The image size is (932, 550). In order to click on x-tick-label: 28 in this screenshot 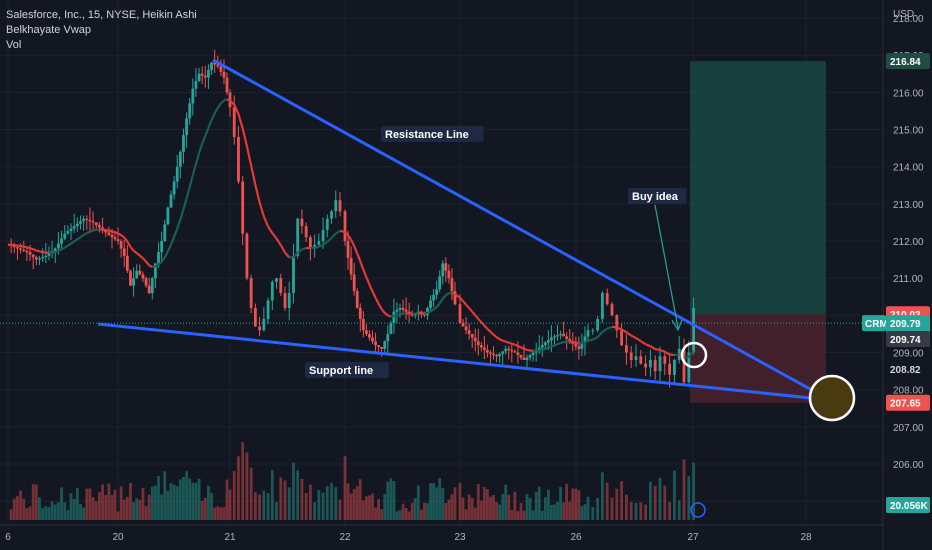, I will do `click(806, 537)`.